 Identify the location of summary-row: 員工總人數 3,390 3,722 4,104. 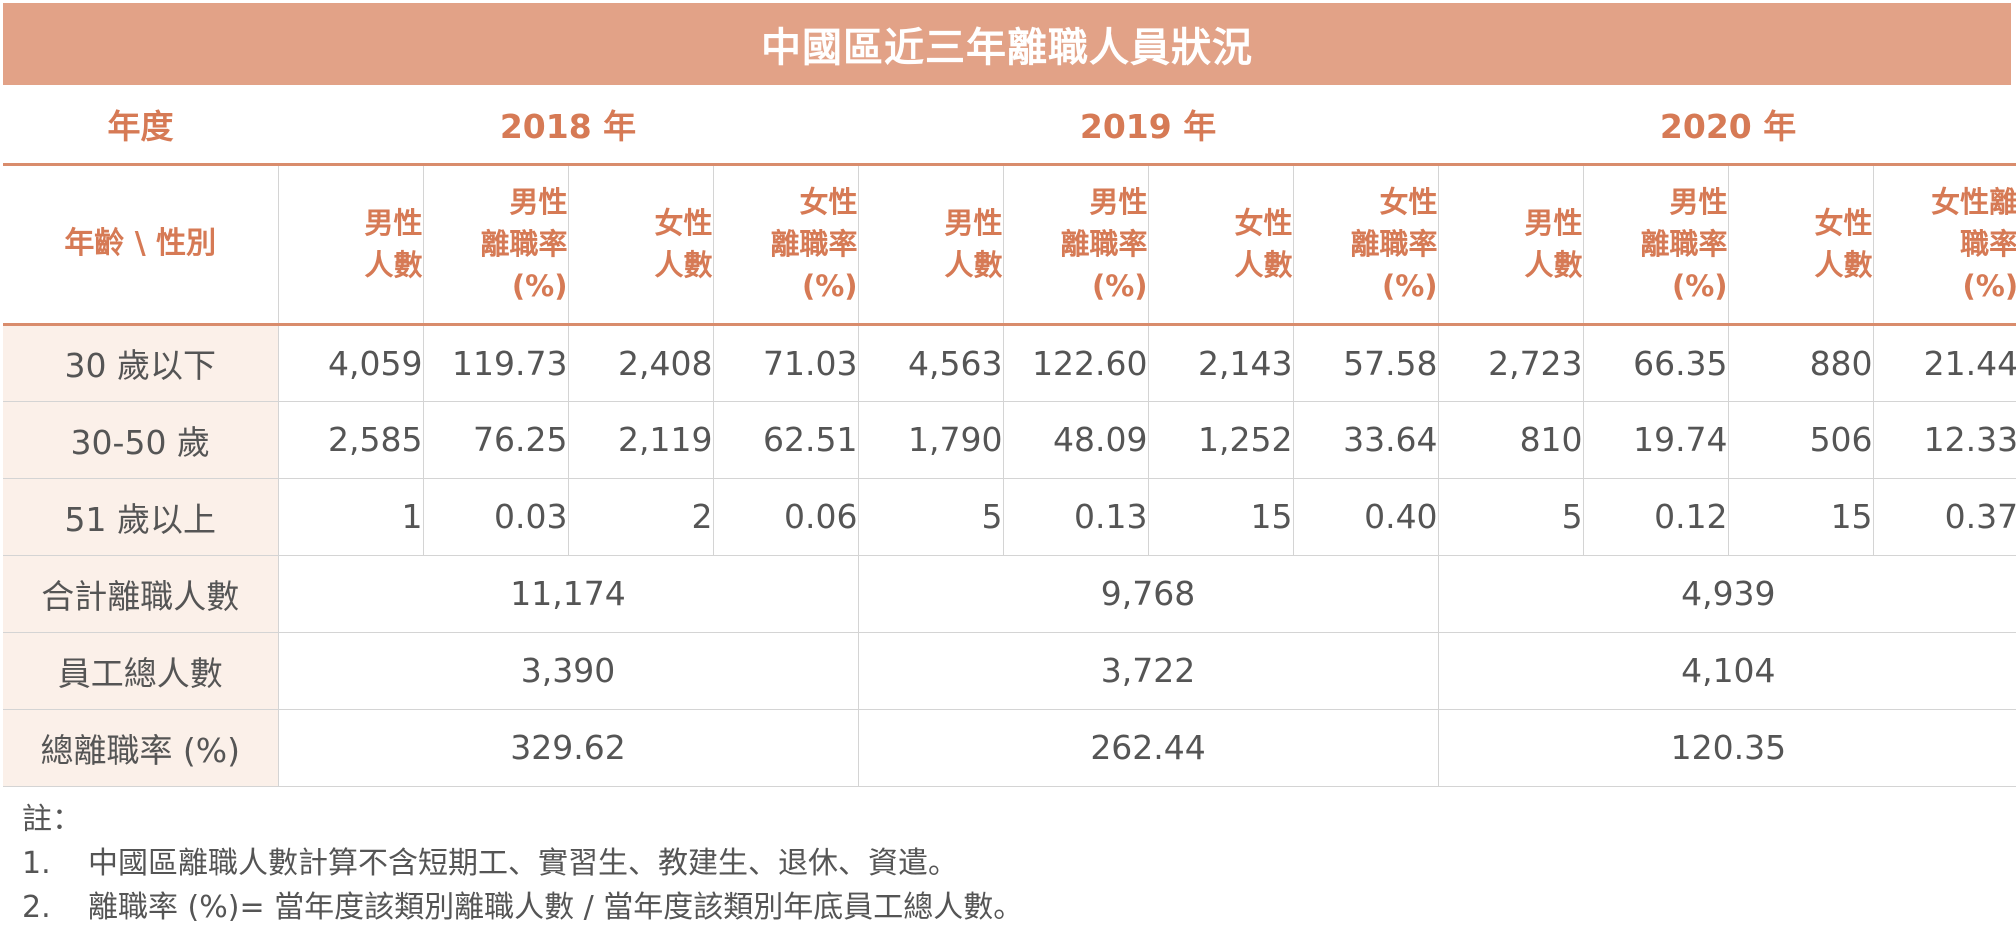
(1009, 671).